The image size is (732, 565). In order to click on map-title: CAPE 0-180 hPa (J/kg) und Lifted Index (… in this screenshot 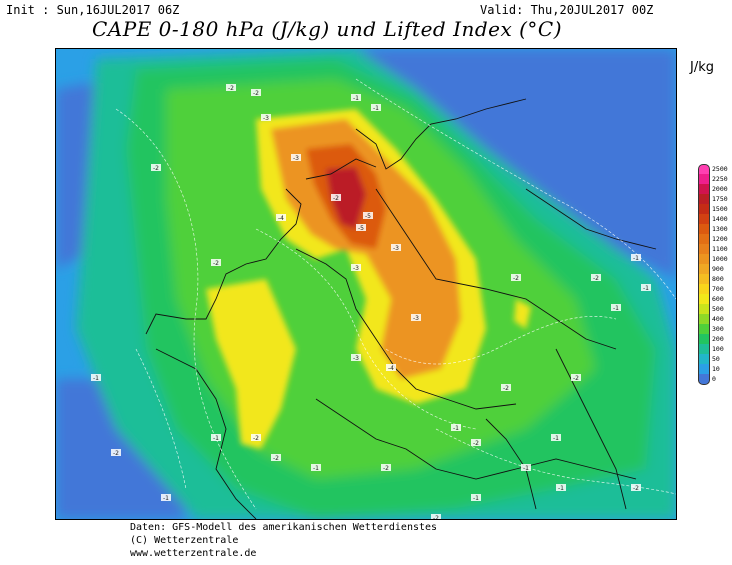, I will do `click(327, 29)`.